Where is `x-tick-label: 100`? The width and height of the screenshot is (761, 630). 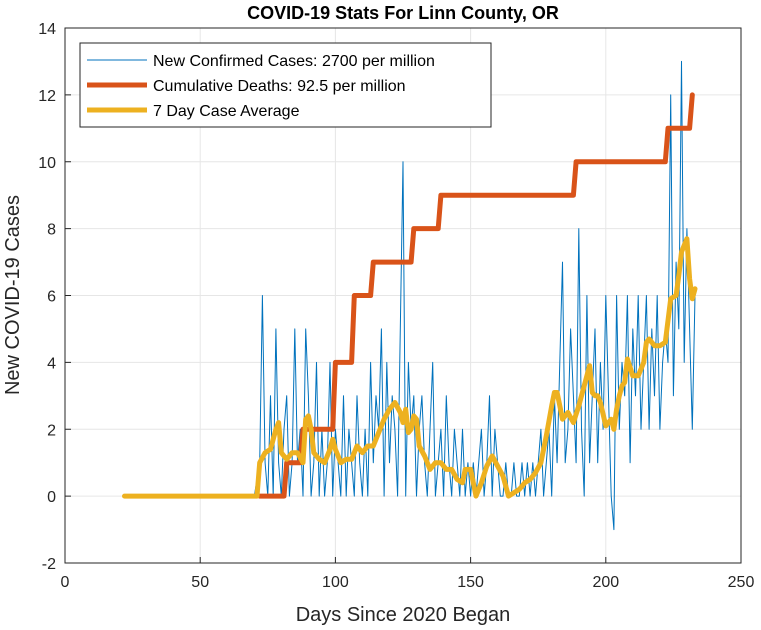
x-tick-label: 100 is located at coordinates (335, 582).